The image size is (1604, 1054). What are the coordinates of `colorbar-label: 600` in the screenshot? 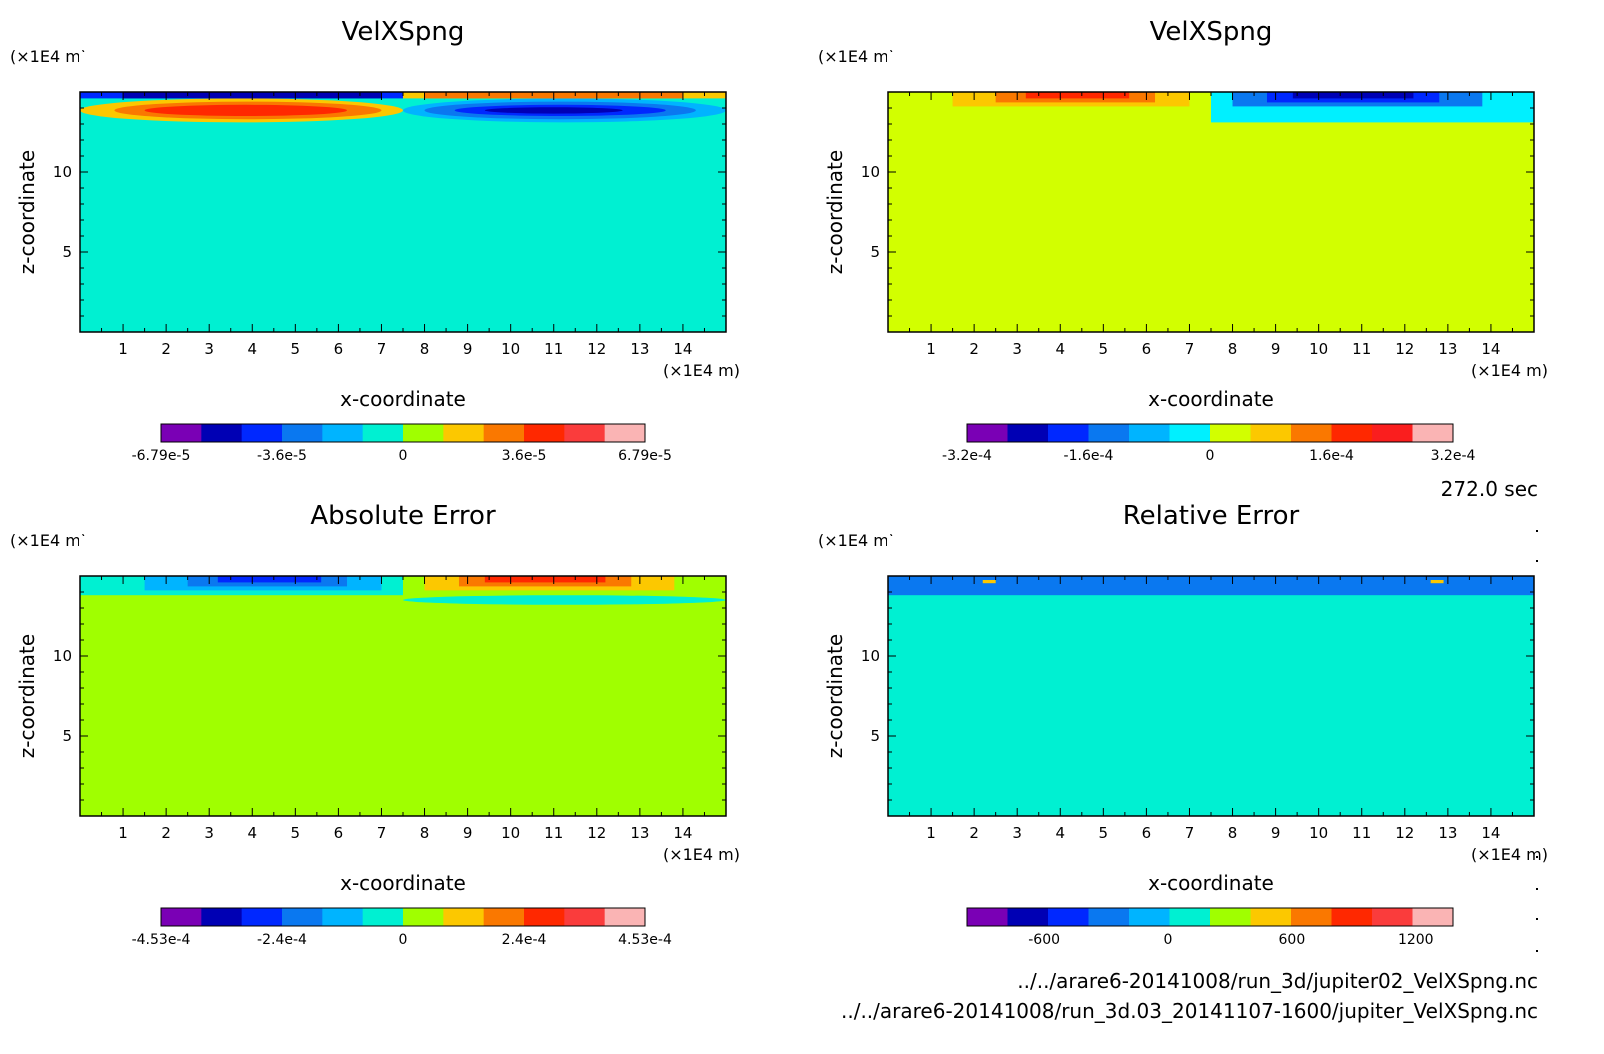 It's located at (1292, 940).